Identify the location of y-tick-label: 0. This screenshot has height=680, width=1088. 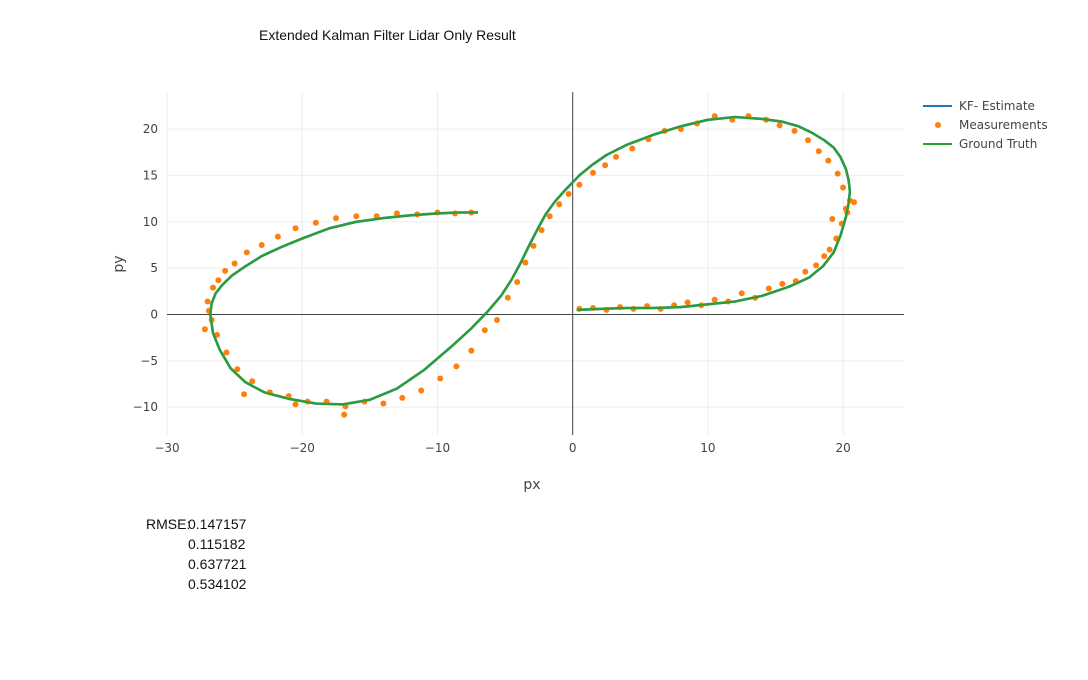
(154, 314).